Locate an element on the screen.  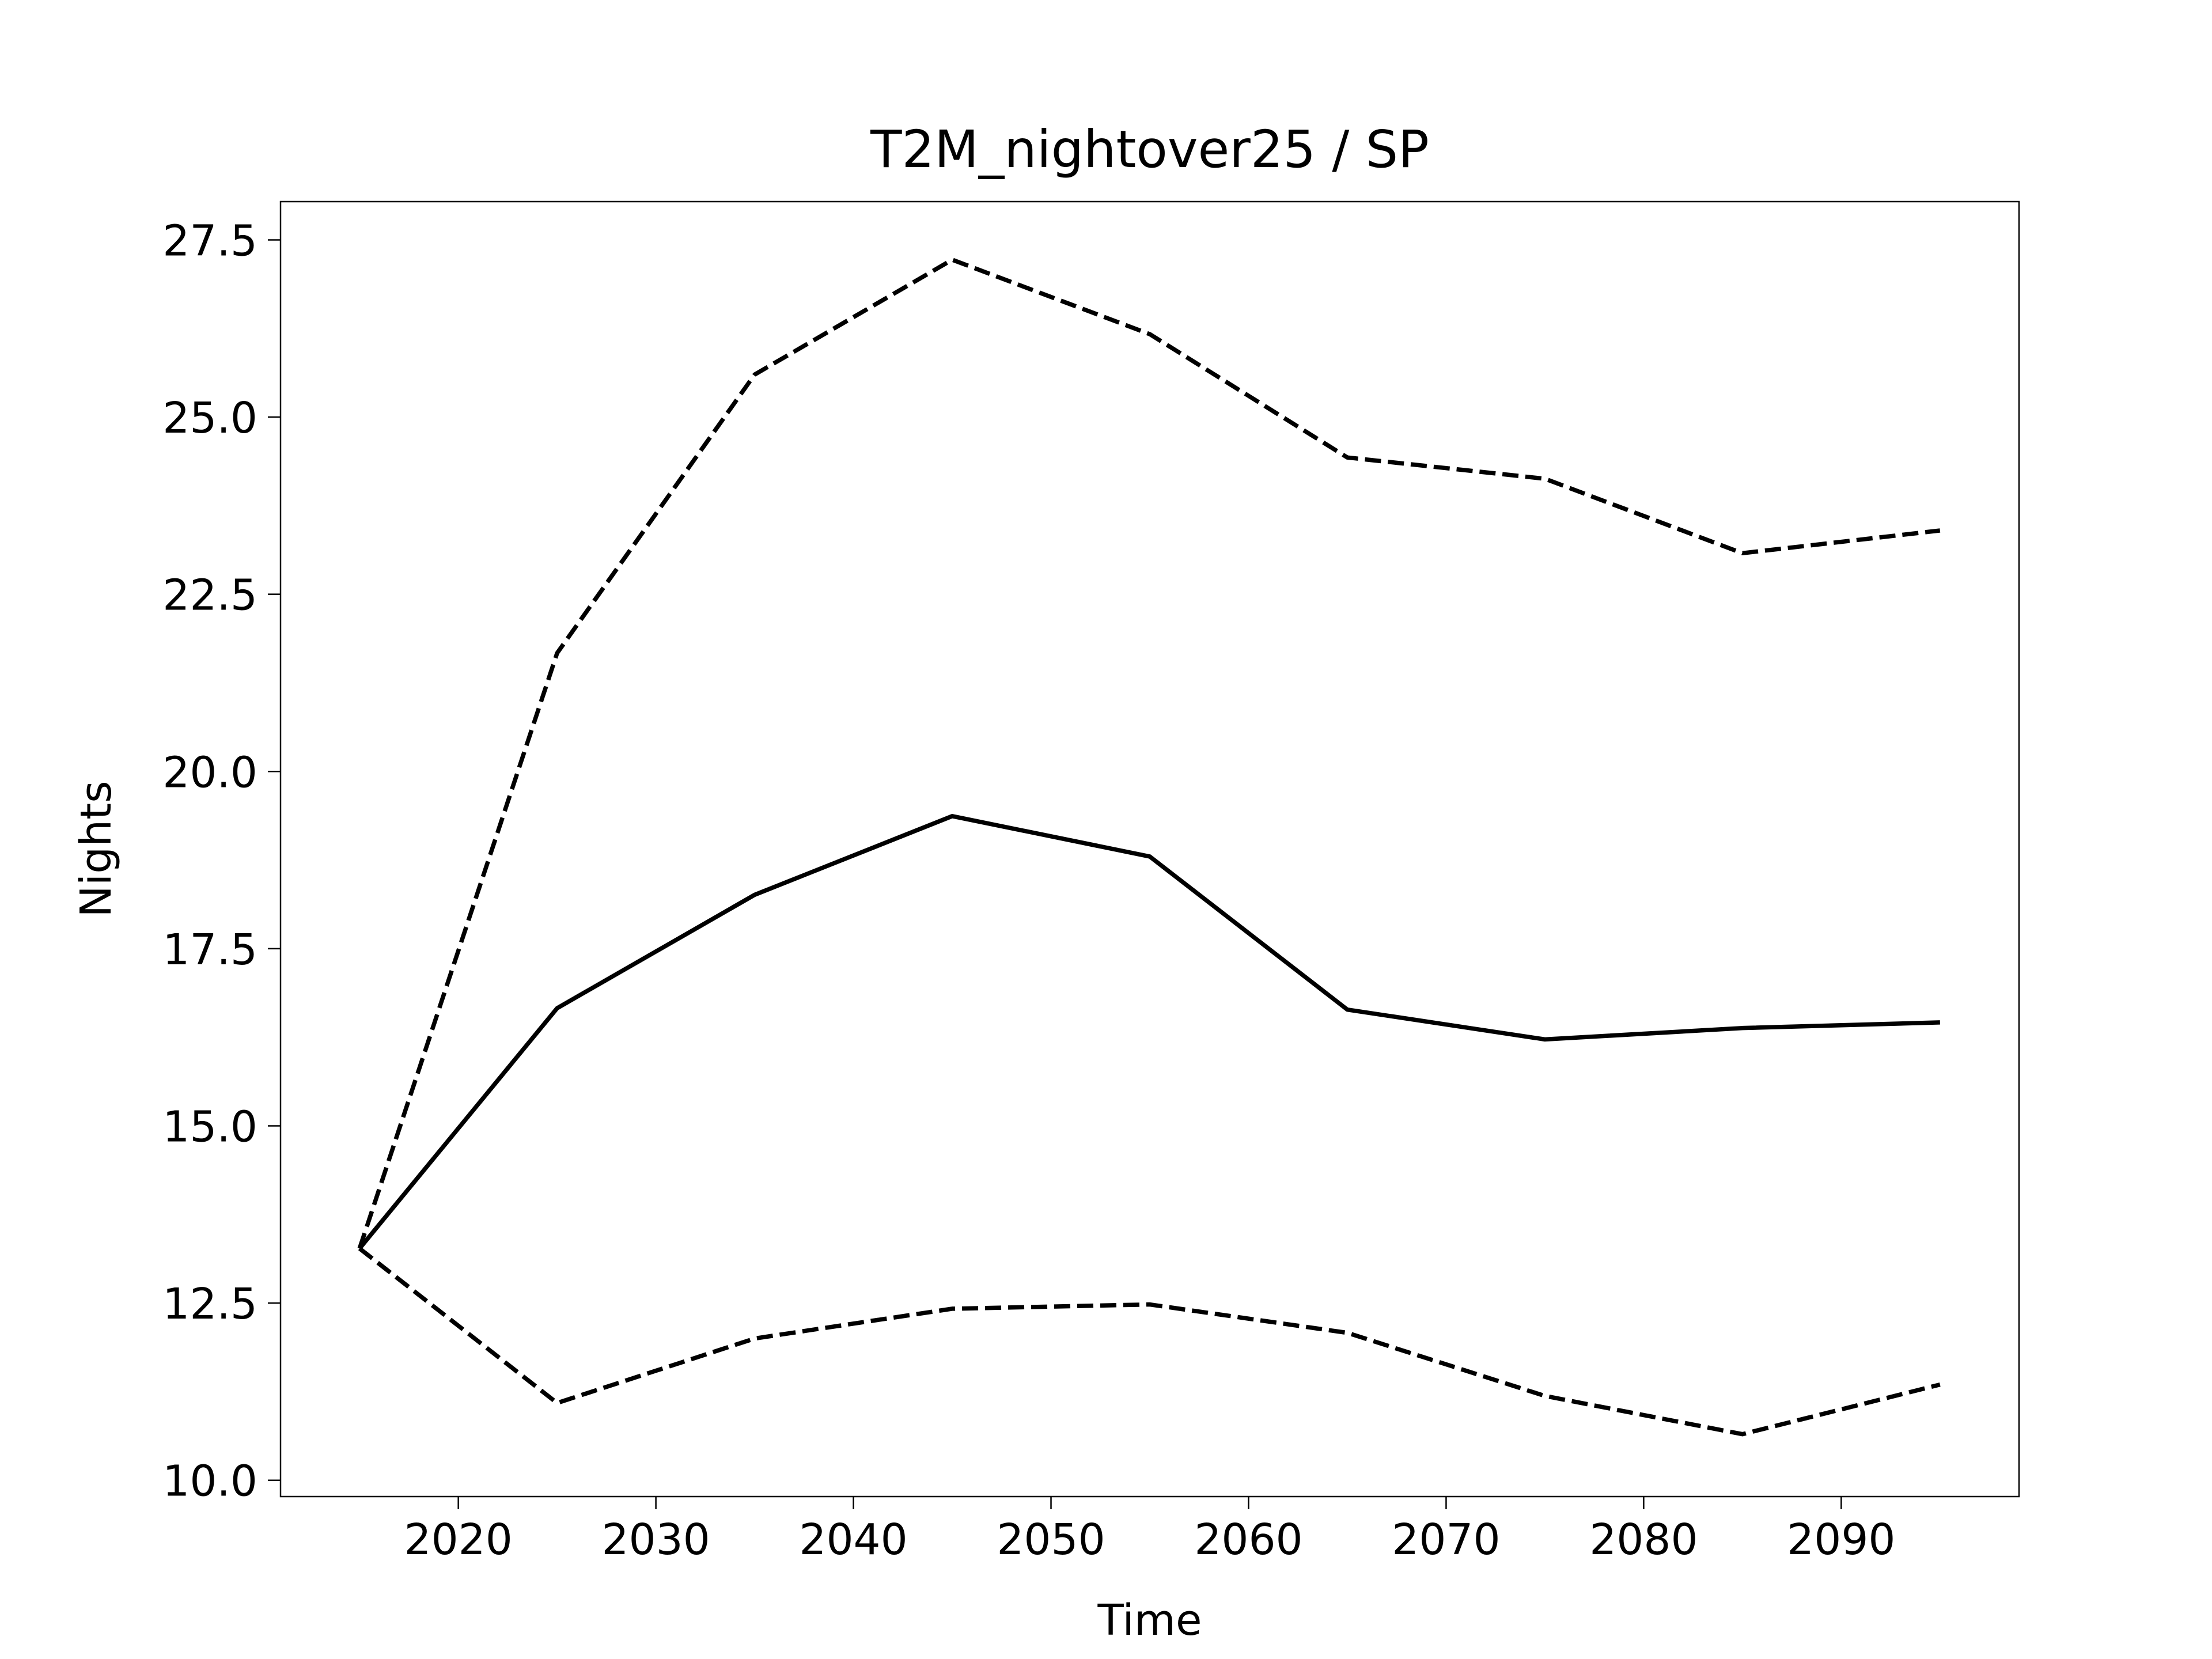
y-tick-label: 15.0 is located at coordinates (209, 1127).